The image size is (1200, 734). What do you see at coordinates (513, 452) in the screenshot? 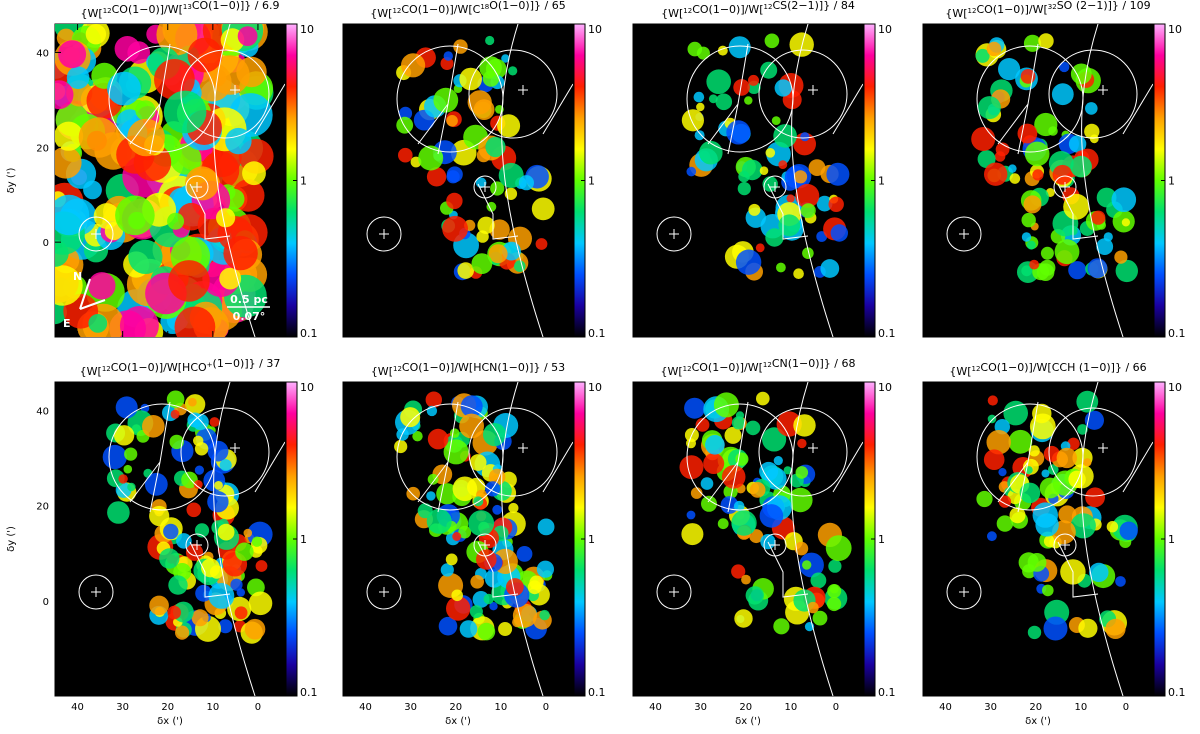
I see `beam-circle-right` at bounding box center [513, 452].